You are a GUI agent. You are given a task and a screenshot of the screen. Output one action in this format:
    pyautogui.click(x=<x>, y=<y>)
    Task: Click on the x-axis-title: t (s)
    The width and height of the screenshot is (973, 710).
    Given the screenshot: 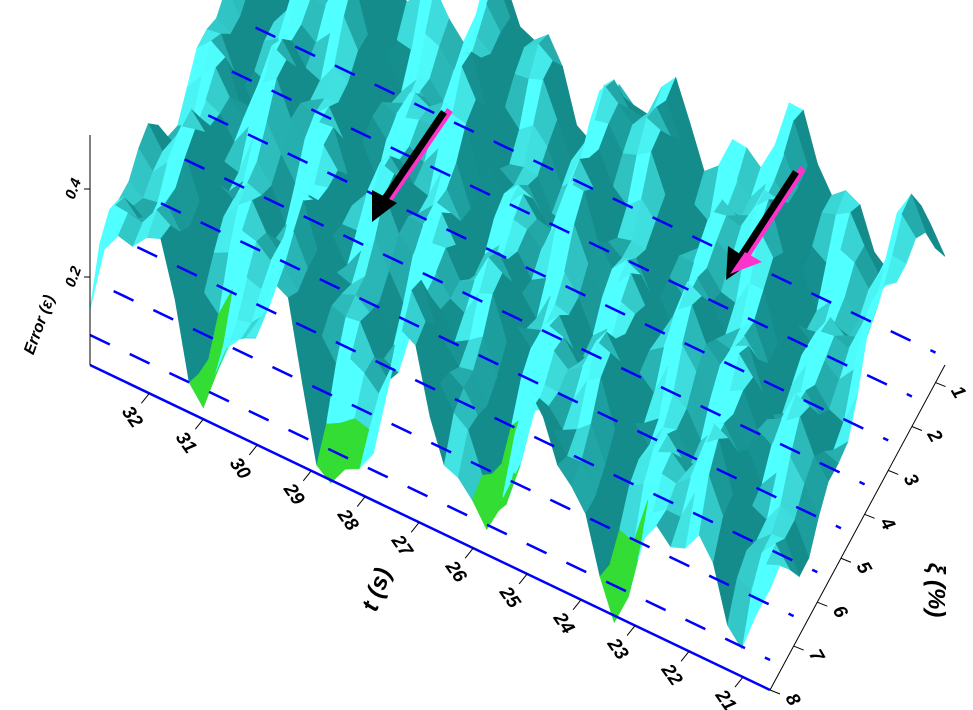 What is the action you would take?
    pyautogui.click(x=377, y=589)
    